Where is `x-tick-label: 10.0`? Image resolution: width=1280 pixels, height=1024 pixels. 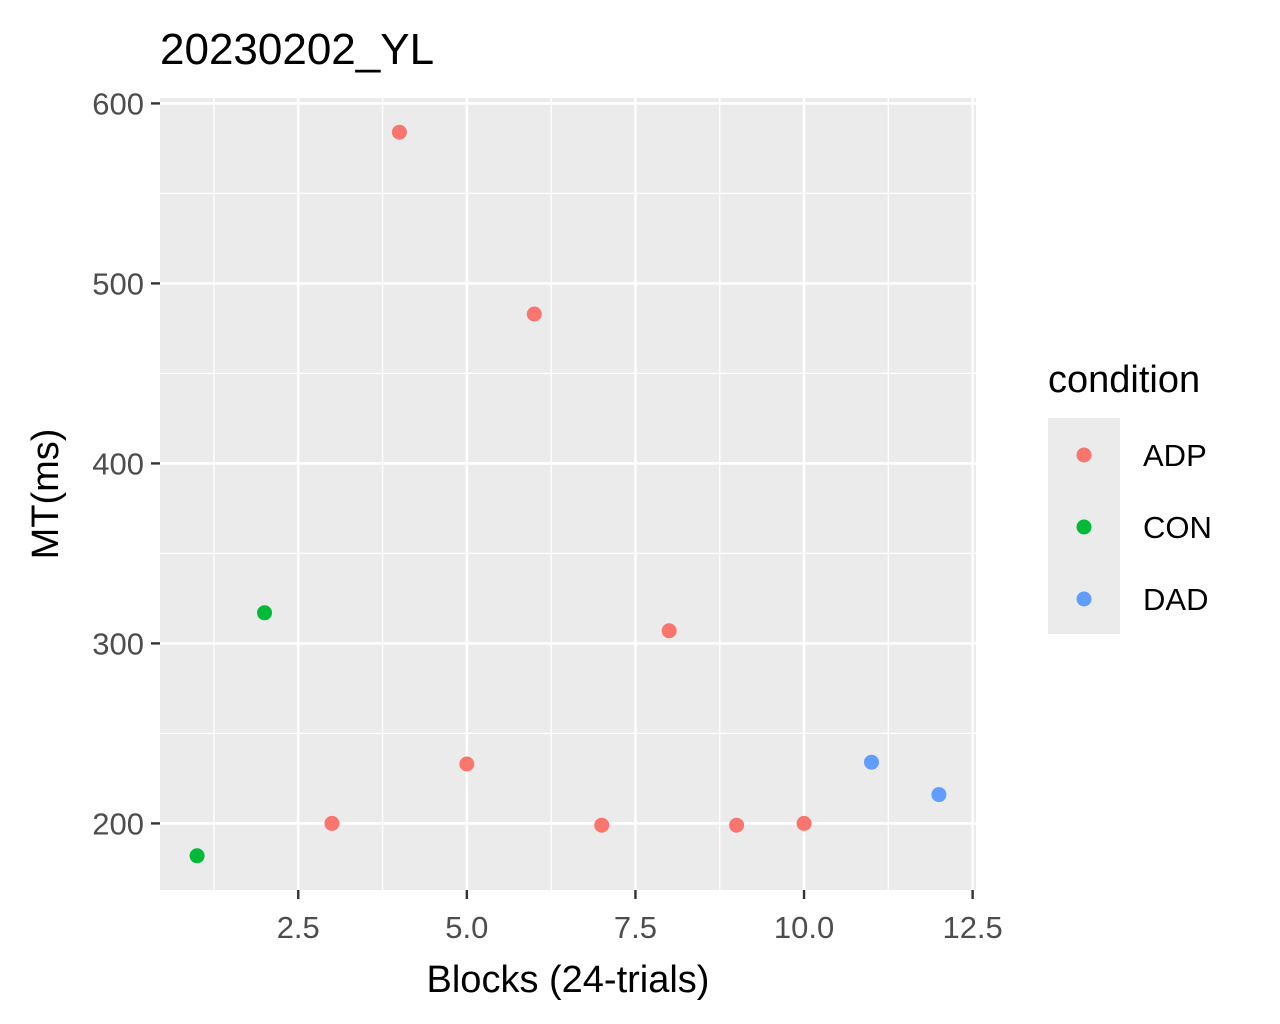 x-tick-label: 10.0 is located at coordinates (804, 927).